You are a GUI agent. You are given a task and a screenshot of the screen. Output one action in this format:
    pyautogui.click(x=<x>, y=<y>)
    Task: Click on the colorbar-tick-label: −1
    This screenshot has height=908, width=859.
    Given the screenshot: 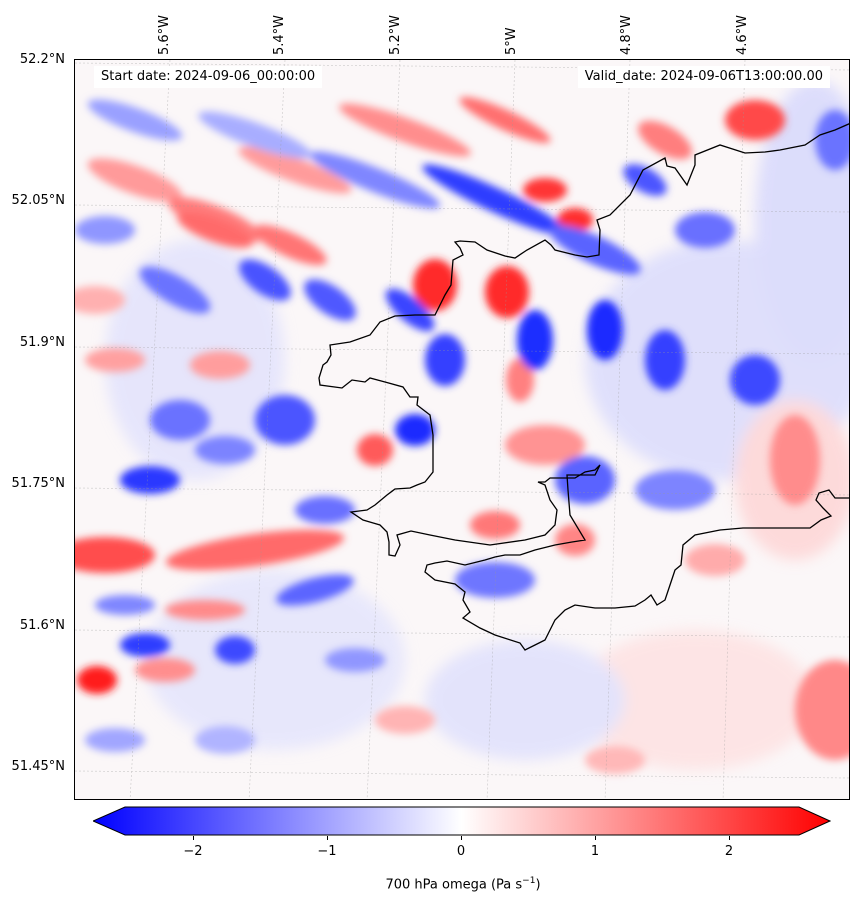 What is the action you would take?
    pyautogui.click(x=327, y=851)
    